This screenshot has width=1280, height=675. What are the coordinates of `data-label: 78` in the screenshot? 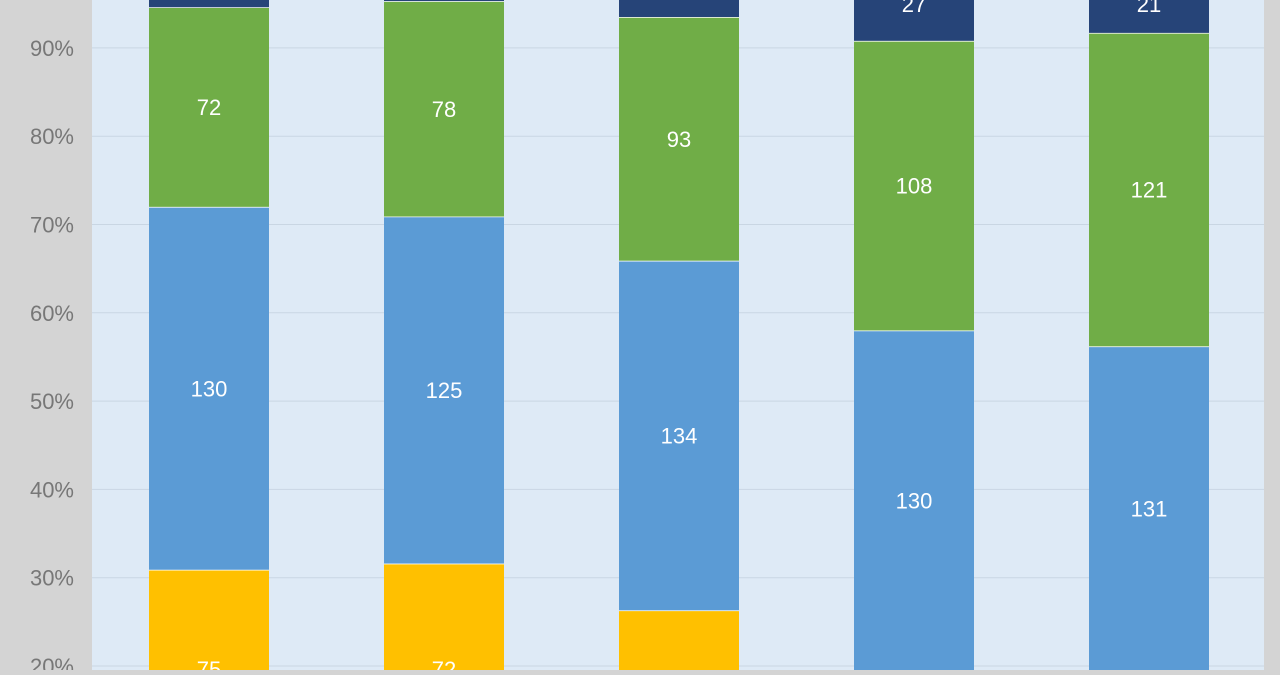 It's located at (444, 109).